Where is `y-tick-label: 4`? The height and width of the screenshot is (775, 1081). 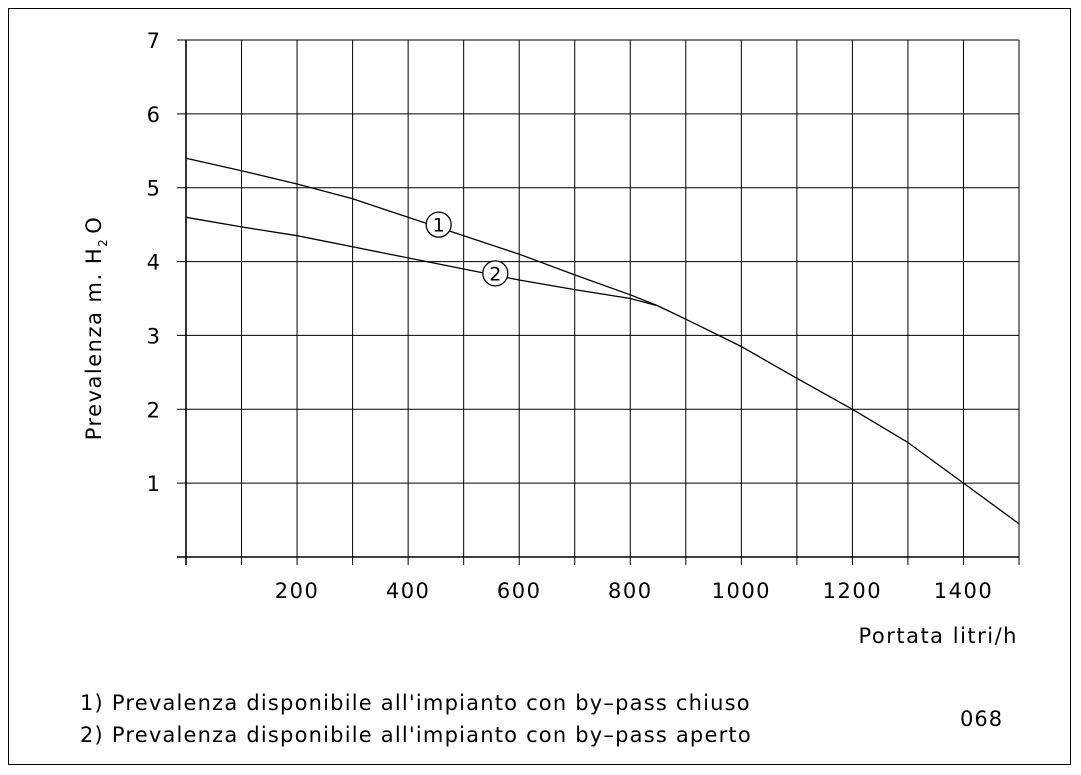 y-tick-label: 4 is located at coordinates (153, 263).